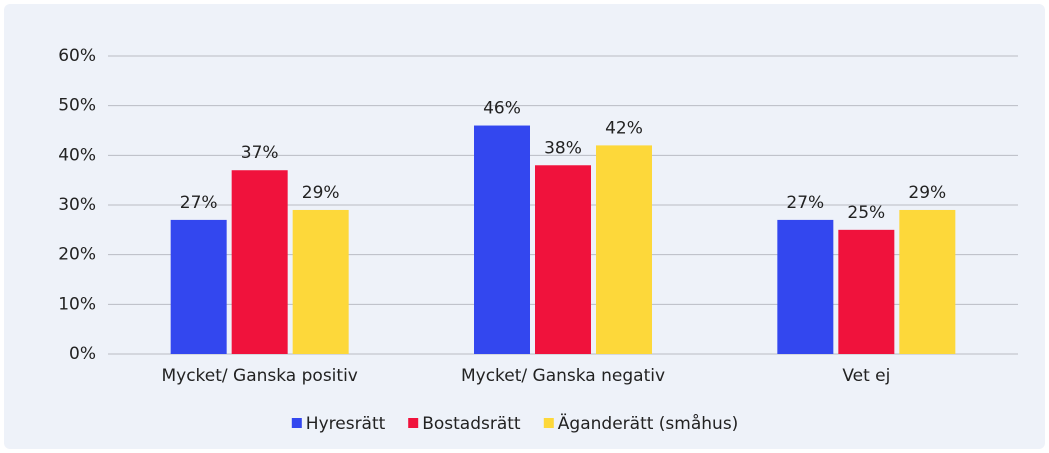 The image size is (1049, 453). What do you see at coordinates (77, 304) in the screenshot?
I see `y-tick-label: 10%` at bounding box center [77, 304].